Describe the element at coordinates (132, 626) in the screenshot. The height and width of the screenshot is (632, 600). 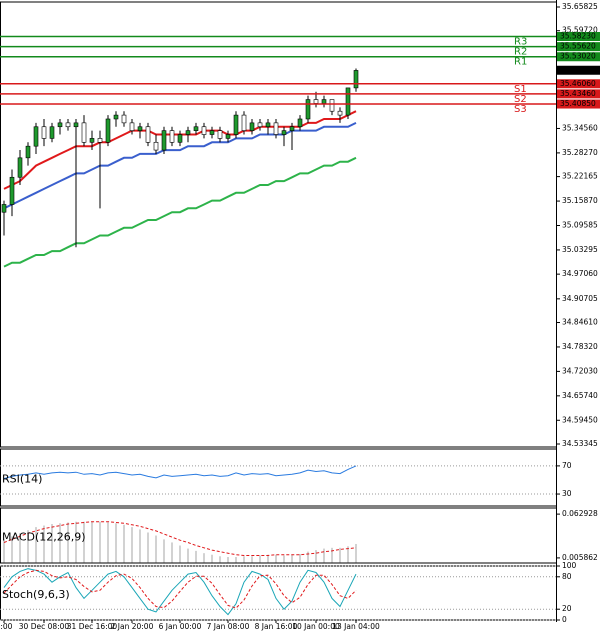
I see `x-tick-label: 2 Jan 20:00` at that location.